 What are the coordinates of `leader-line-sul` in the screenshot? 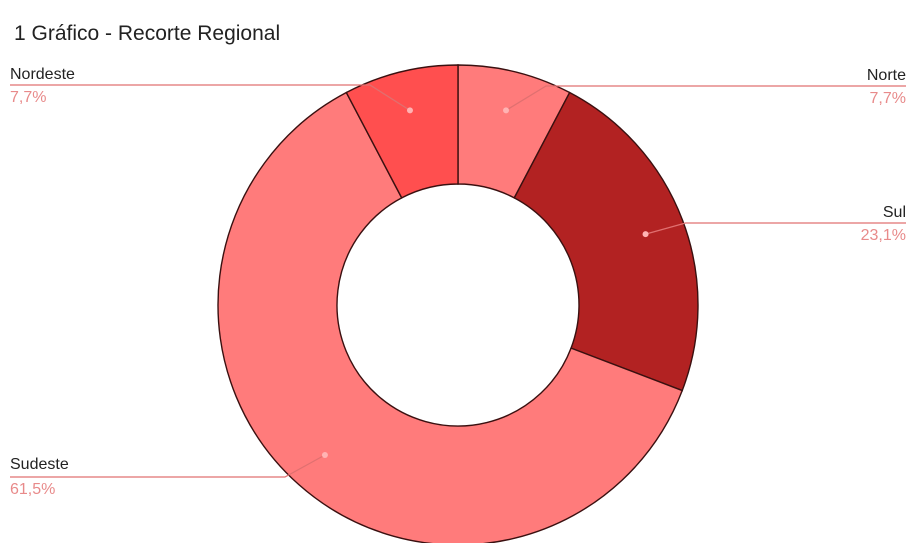 It's located at (775, 228).